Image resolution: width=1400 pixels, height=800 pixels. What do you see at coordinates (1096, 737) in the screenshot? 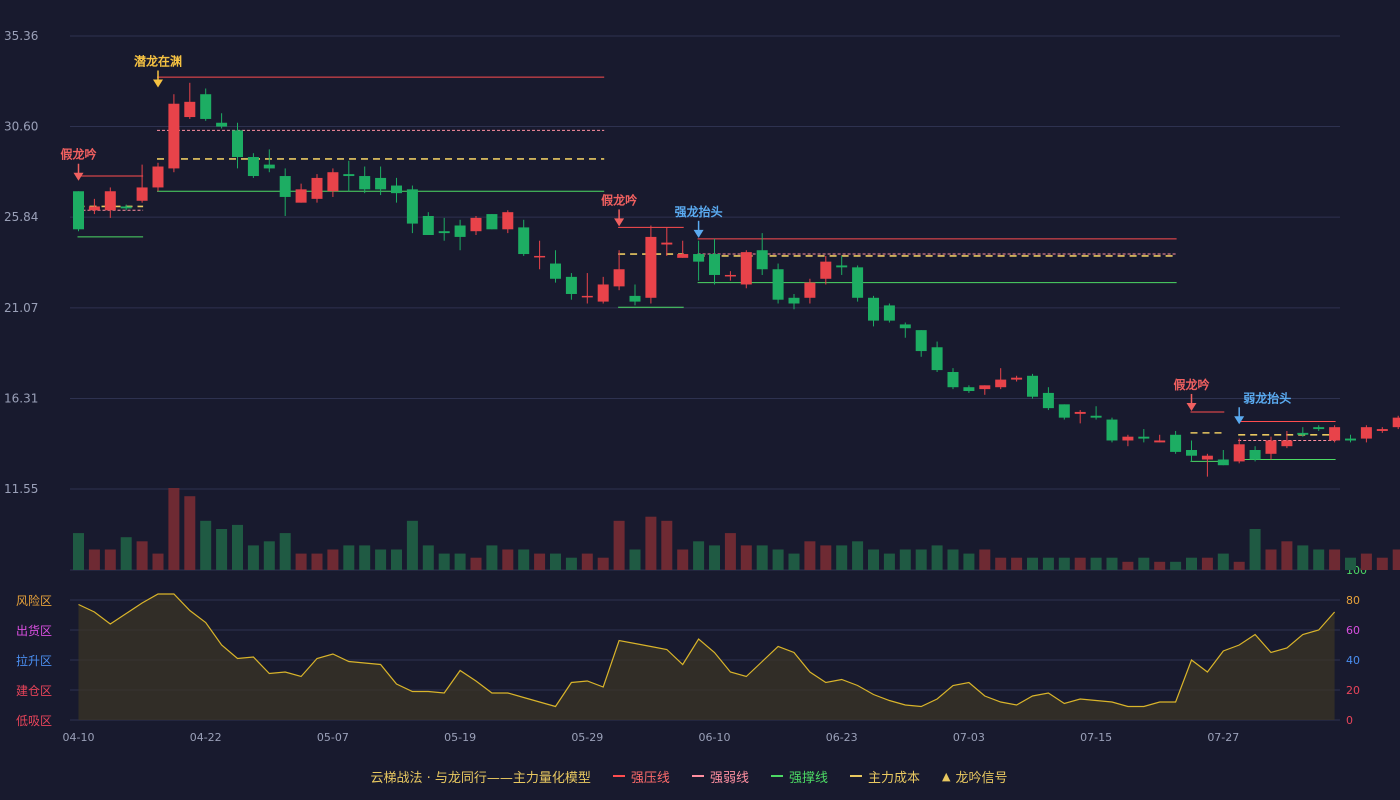
I see `date-tick-label: 07-15` at bounding box center [1096, 737].